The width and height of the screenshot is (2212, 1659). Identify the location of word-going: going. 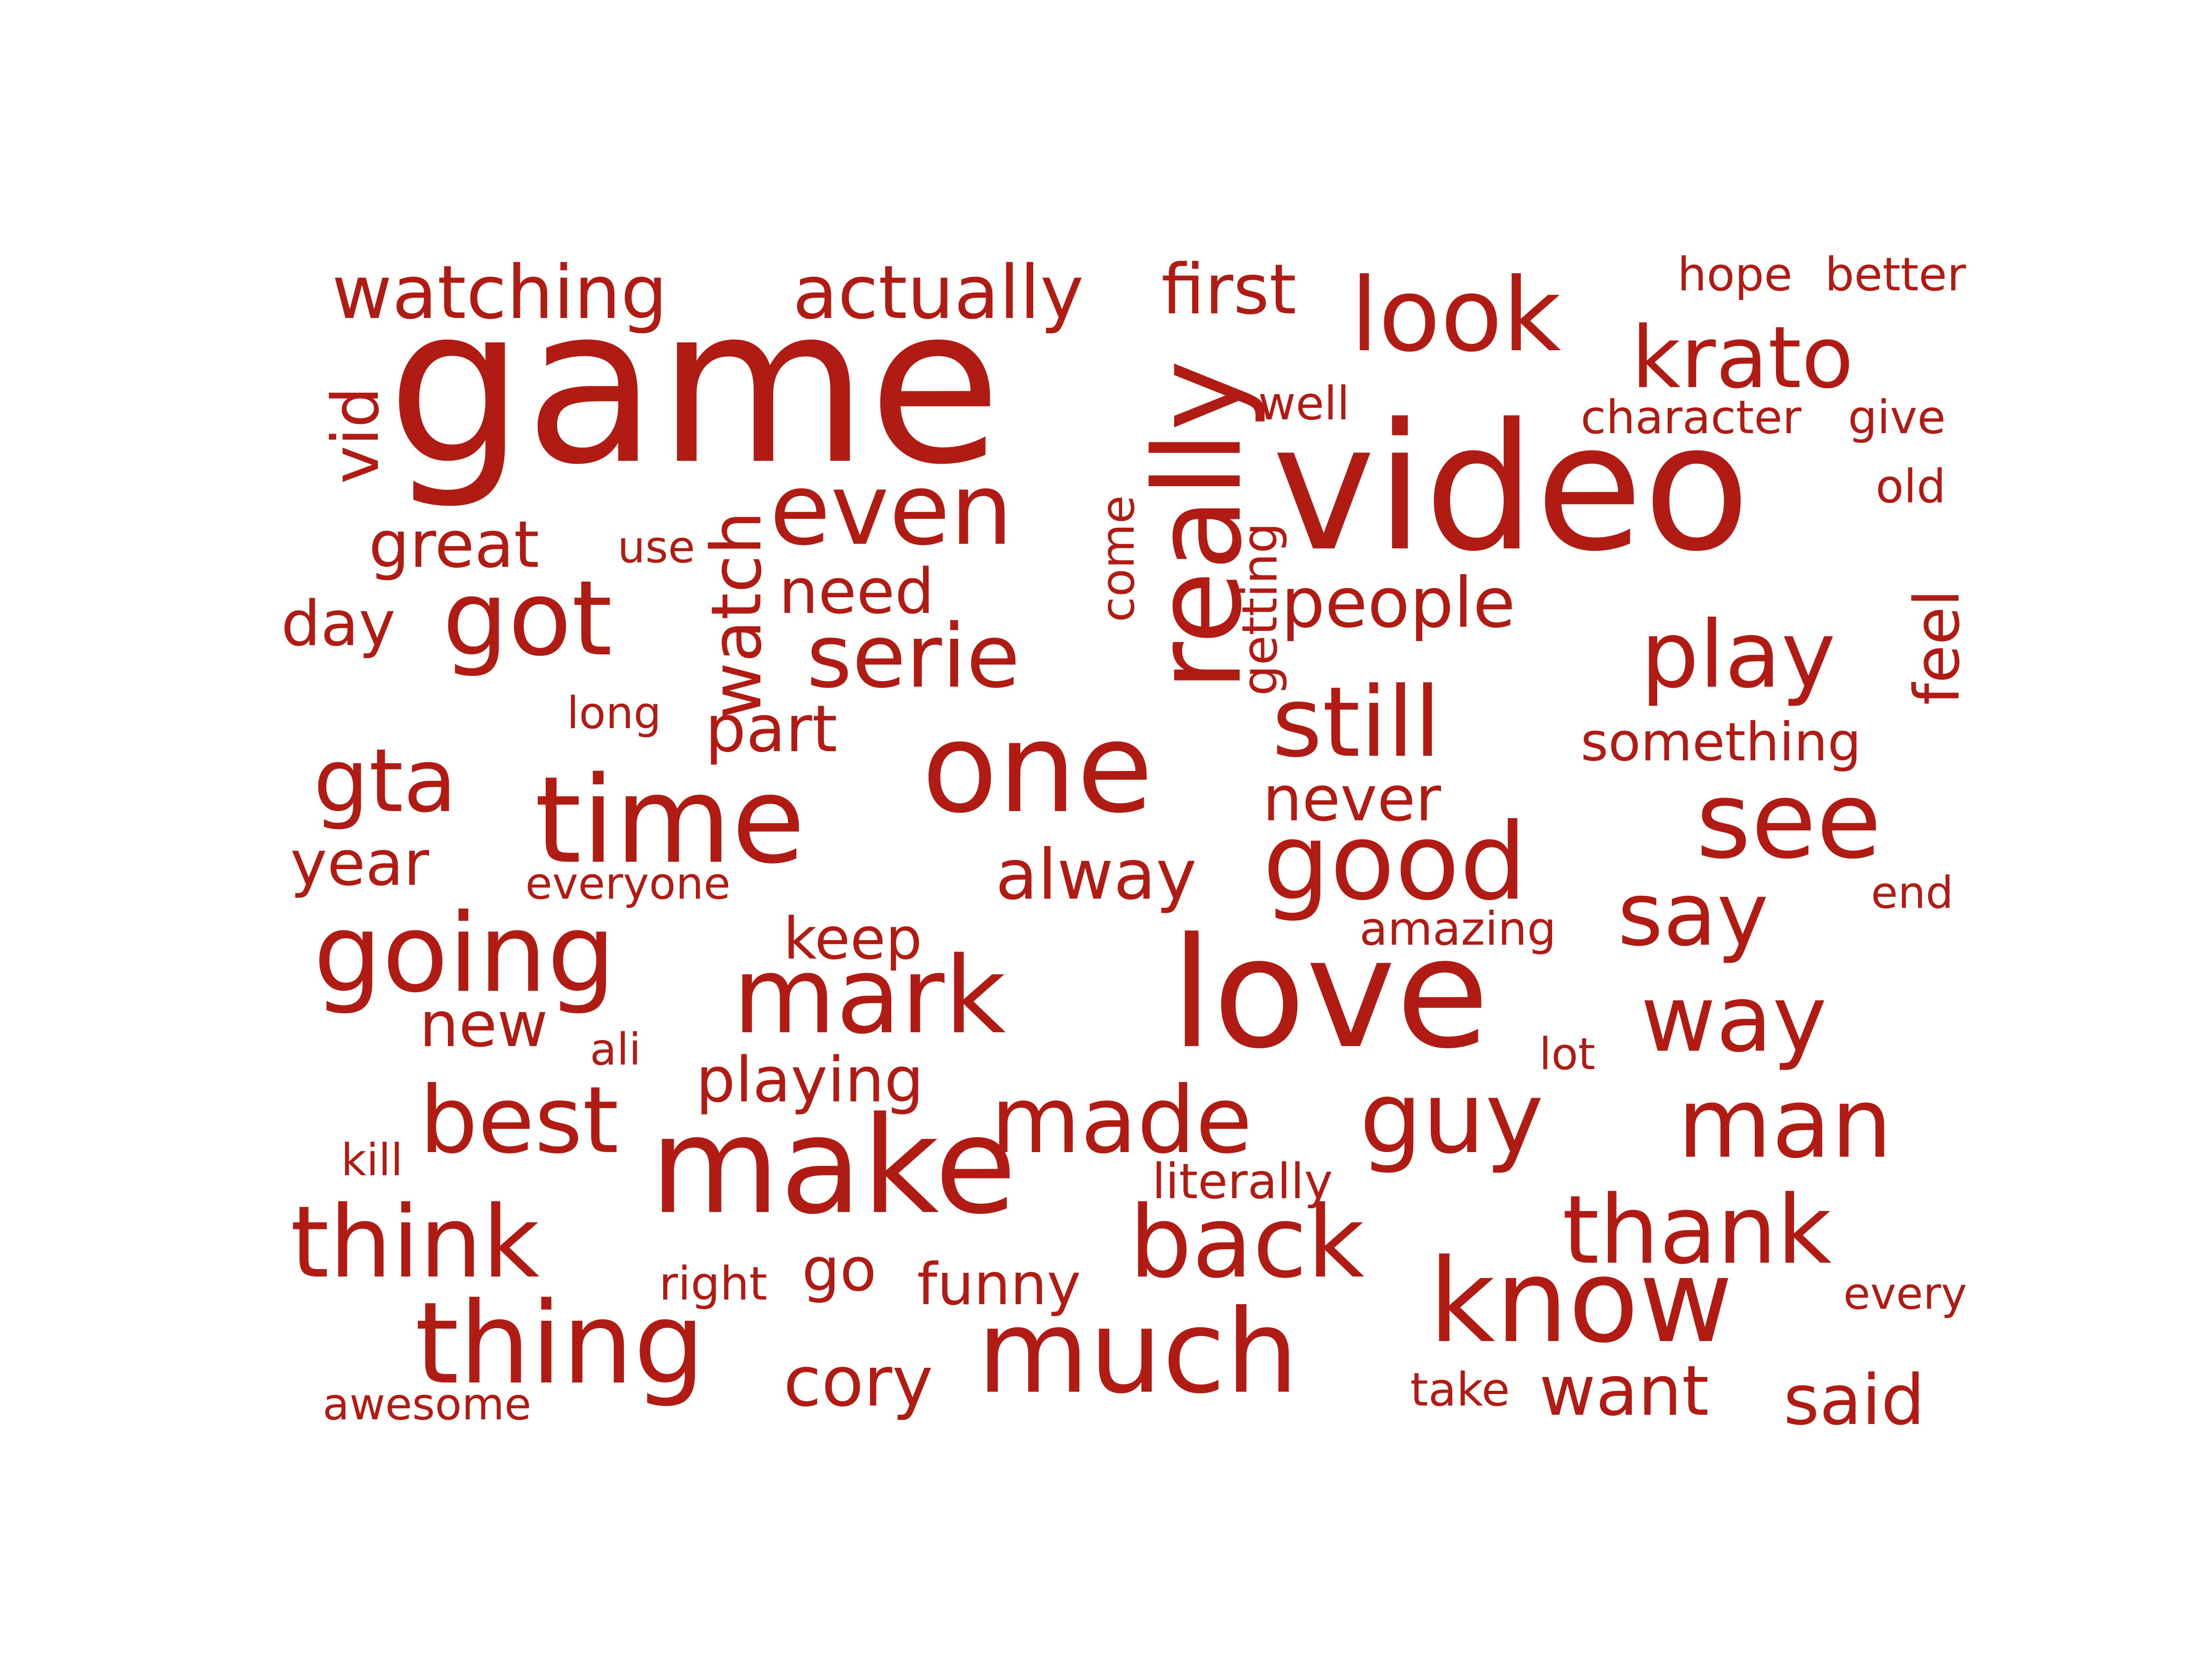
(464, 954).